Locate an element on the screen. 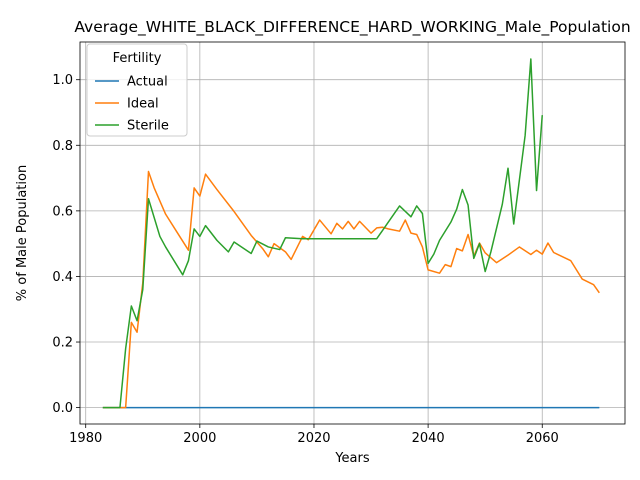  x-axis-title: Years is located at coordinates (352, 458).